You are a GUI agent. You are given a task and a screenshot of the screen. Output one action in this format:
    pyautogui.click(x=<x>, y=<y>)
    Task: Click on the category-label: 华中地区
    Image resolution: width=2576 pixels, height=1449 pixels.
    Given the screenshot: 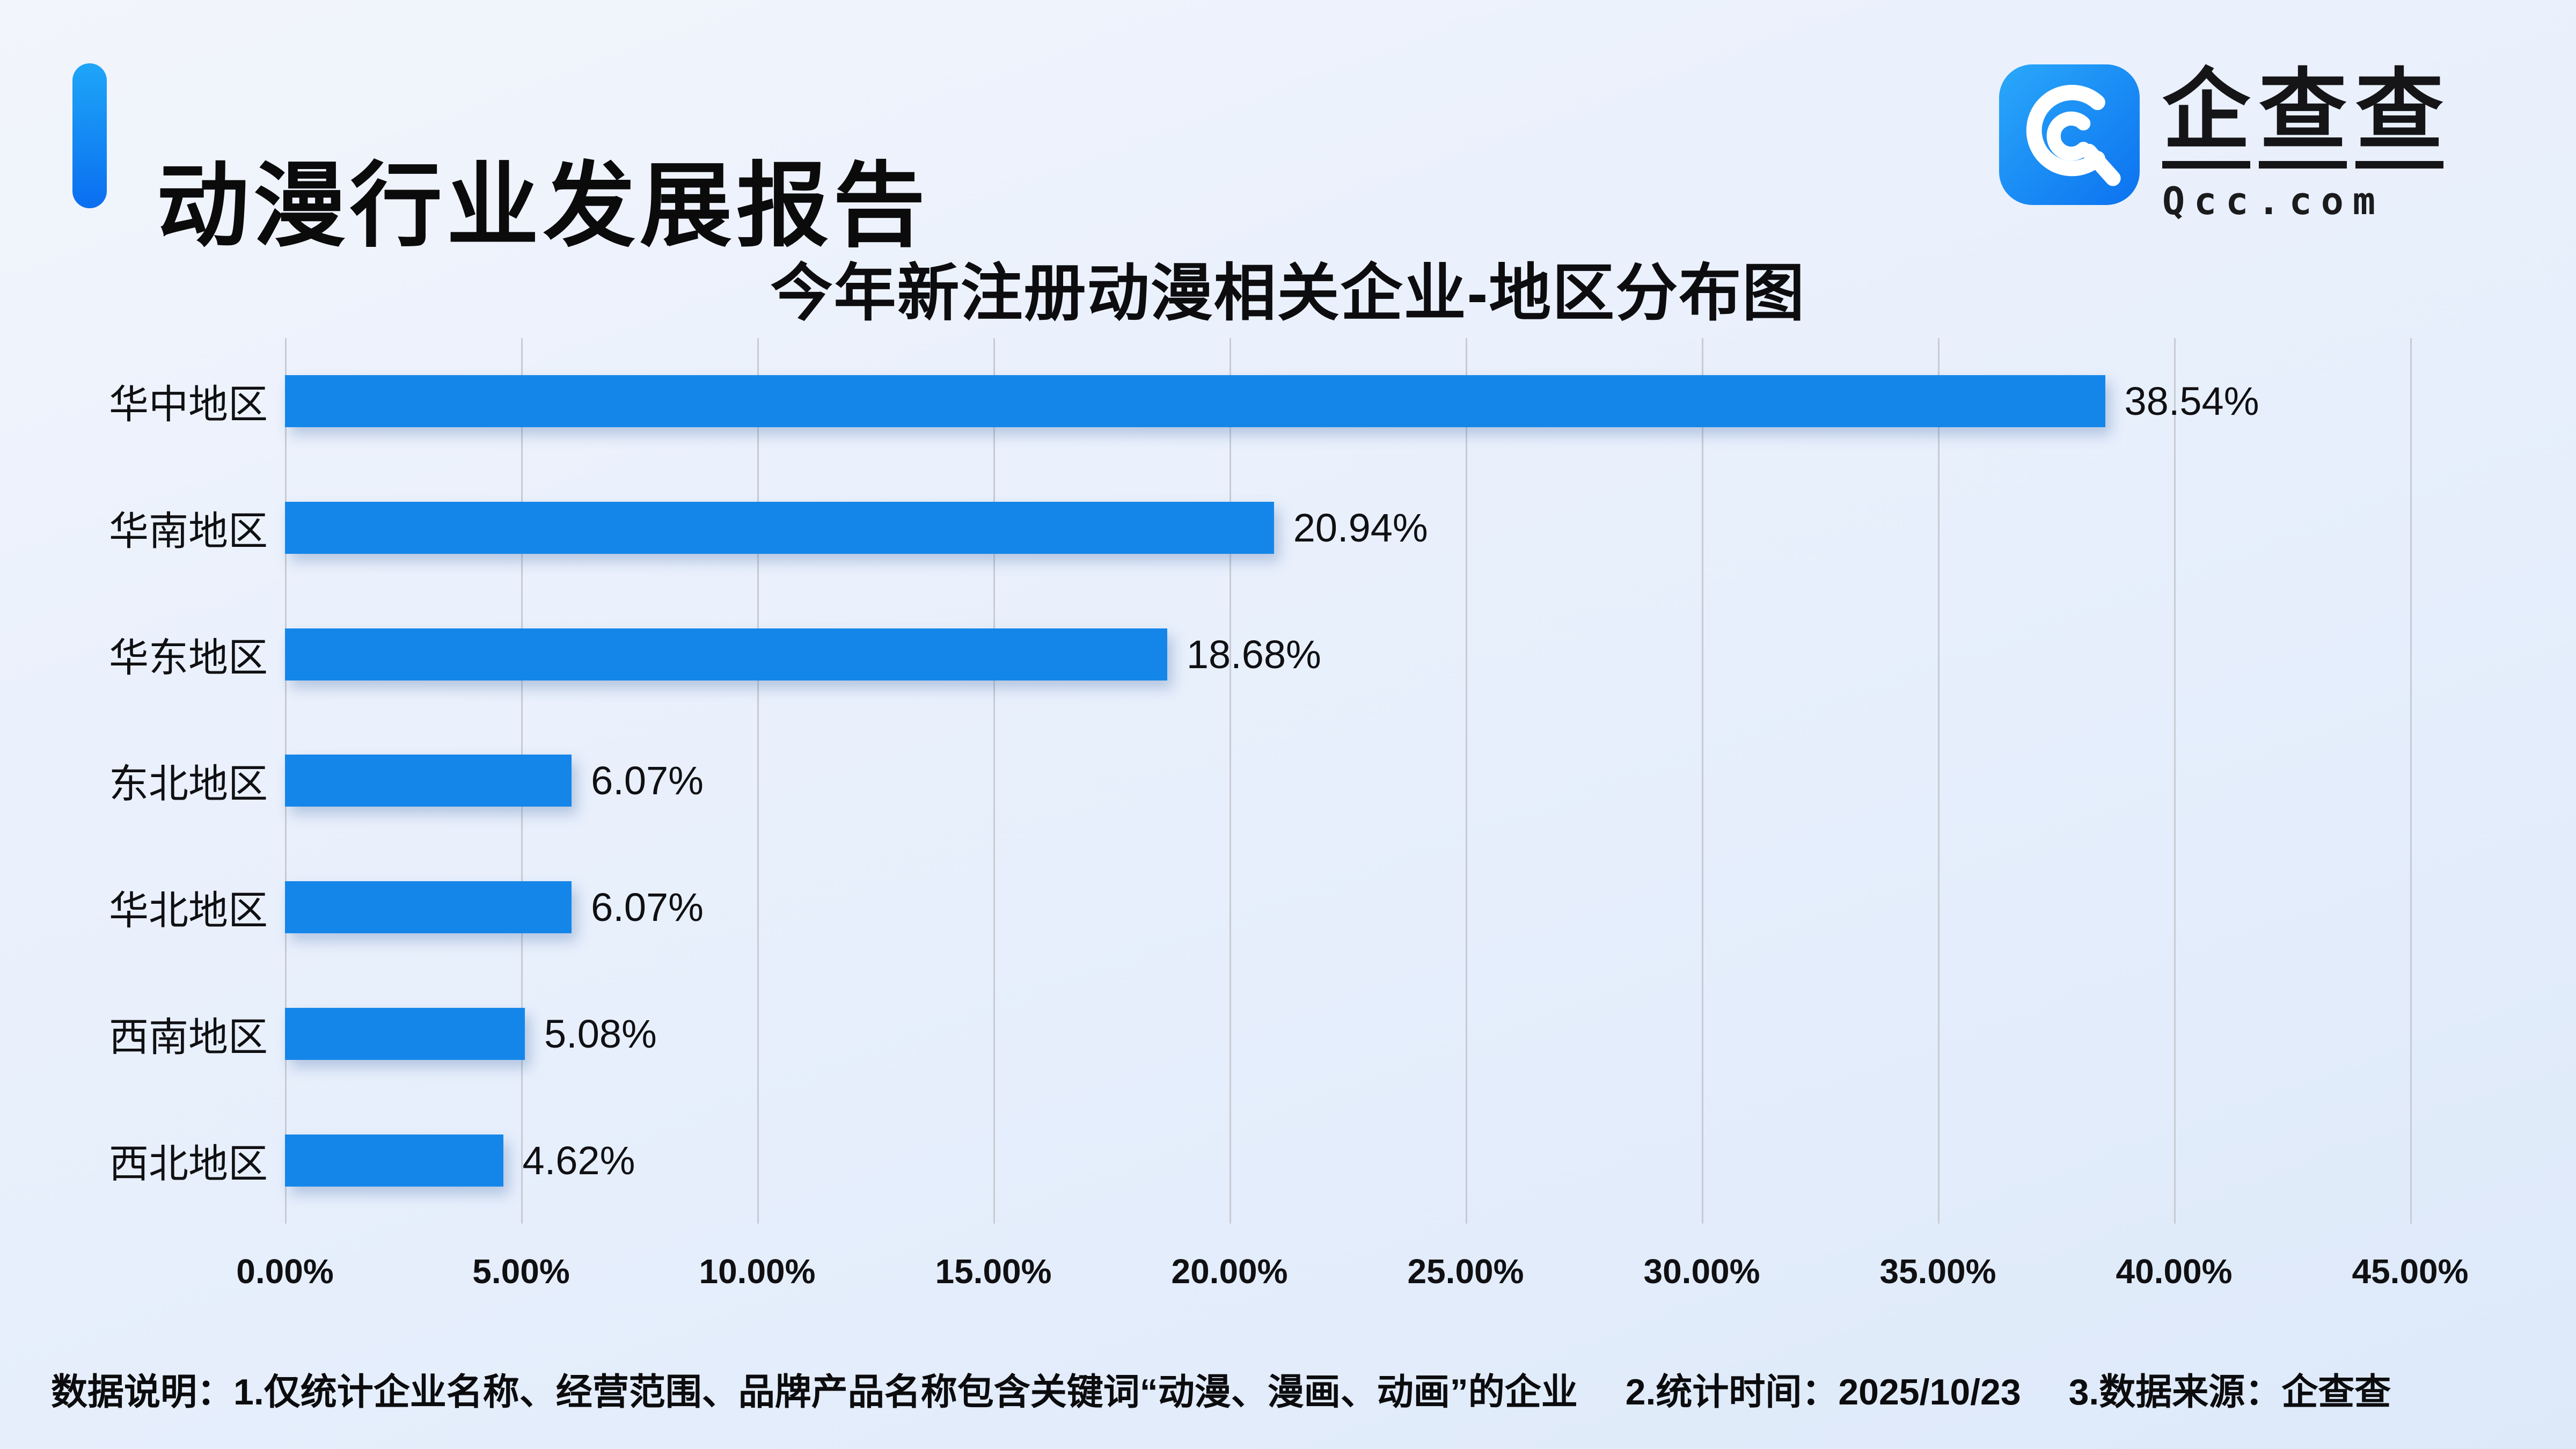 What is the action you would take?
    pyautogui.click(x=188, y=404)
    